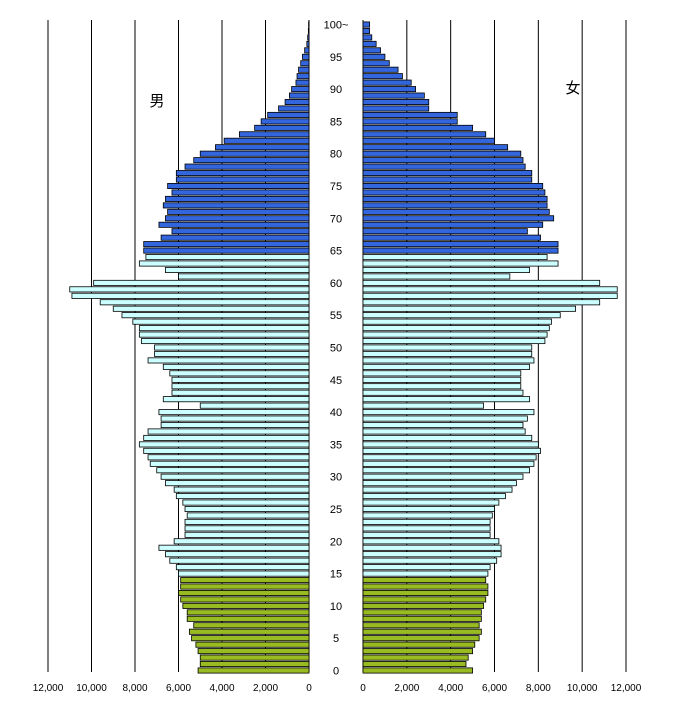 The width and height of the screenshot is (675, 703). I want to click on age-label: 10, so click(336, 607).